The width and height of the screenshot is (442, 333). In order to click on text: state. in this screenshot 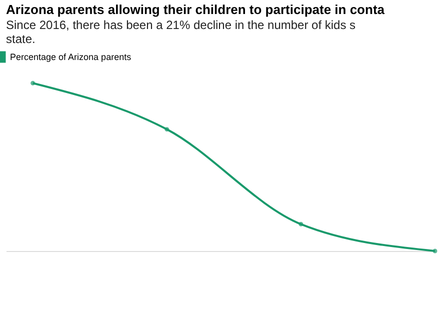, I will do `click(21, 39)`.